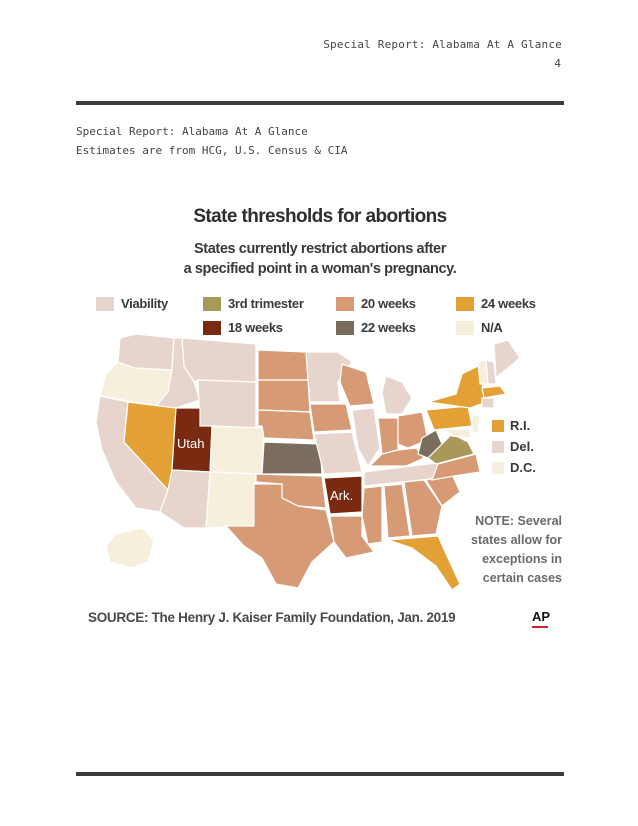 The width and height of the screenshot is (638, 826). What do you see at coordinates (227, 404) in the screenshot?
I see `state-wyoming` at bounding box center [227, 404].